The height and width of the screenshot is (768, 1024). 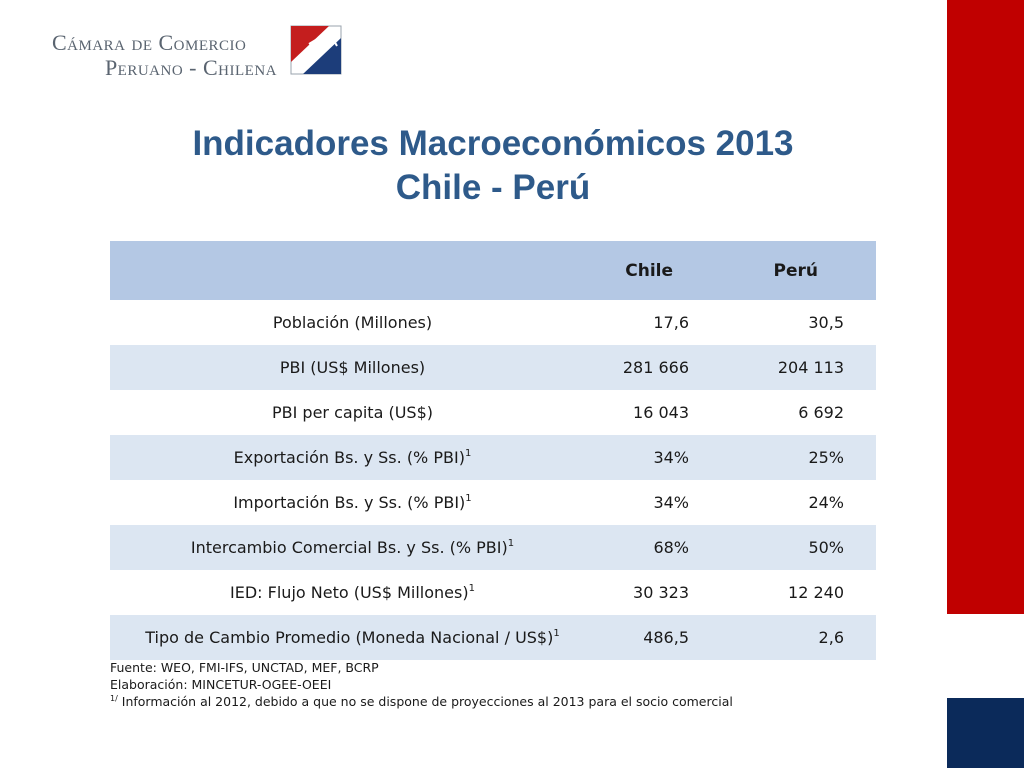 I want to click on row-label-cell: Importación Bs. y Ss. (% PBI)1, so click(x=352, y=502).